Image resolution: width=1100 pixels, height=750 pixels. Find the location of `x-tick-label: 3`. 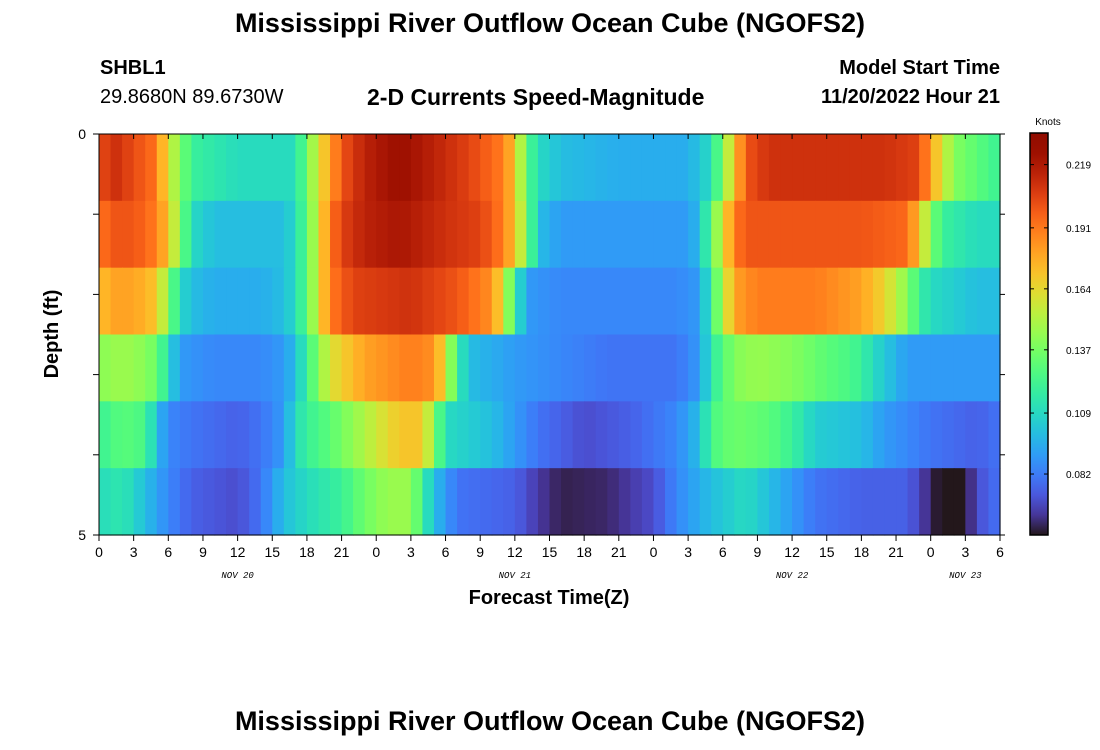

x-tick-label: 3 is located at coordinates (134, 552).